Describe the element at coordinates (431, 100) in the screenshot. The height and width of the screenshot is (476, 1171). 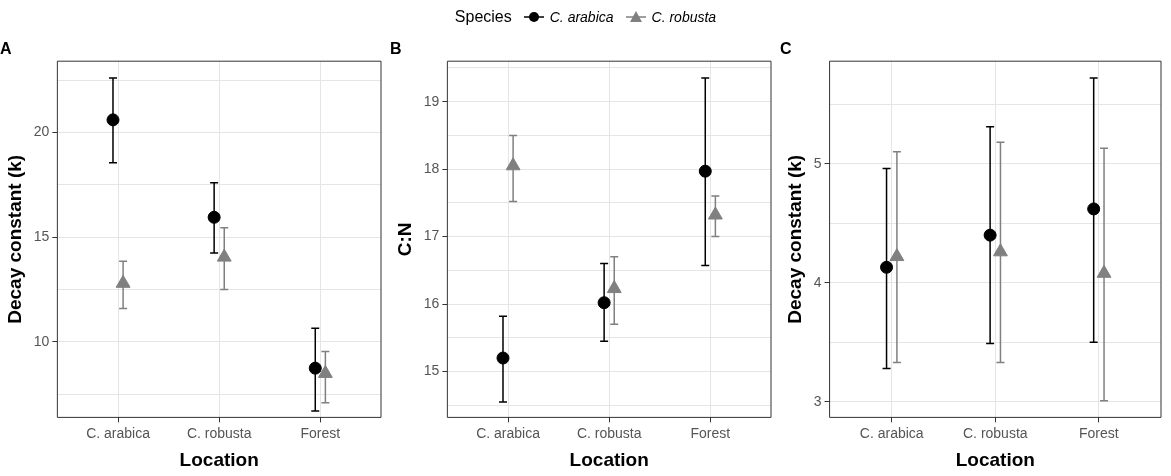
I see `y-tick-label: 19` at that location.